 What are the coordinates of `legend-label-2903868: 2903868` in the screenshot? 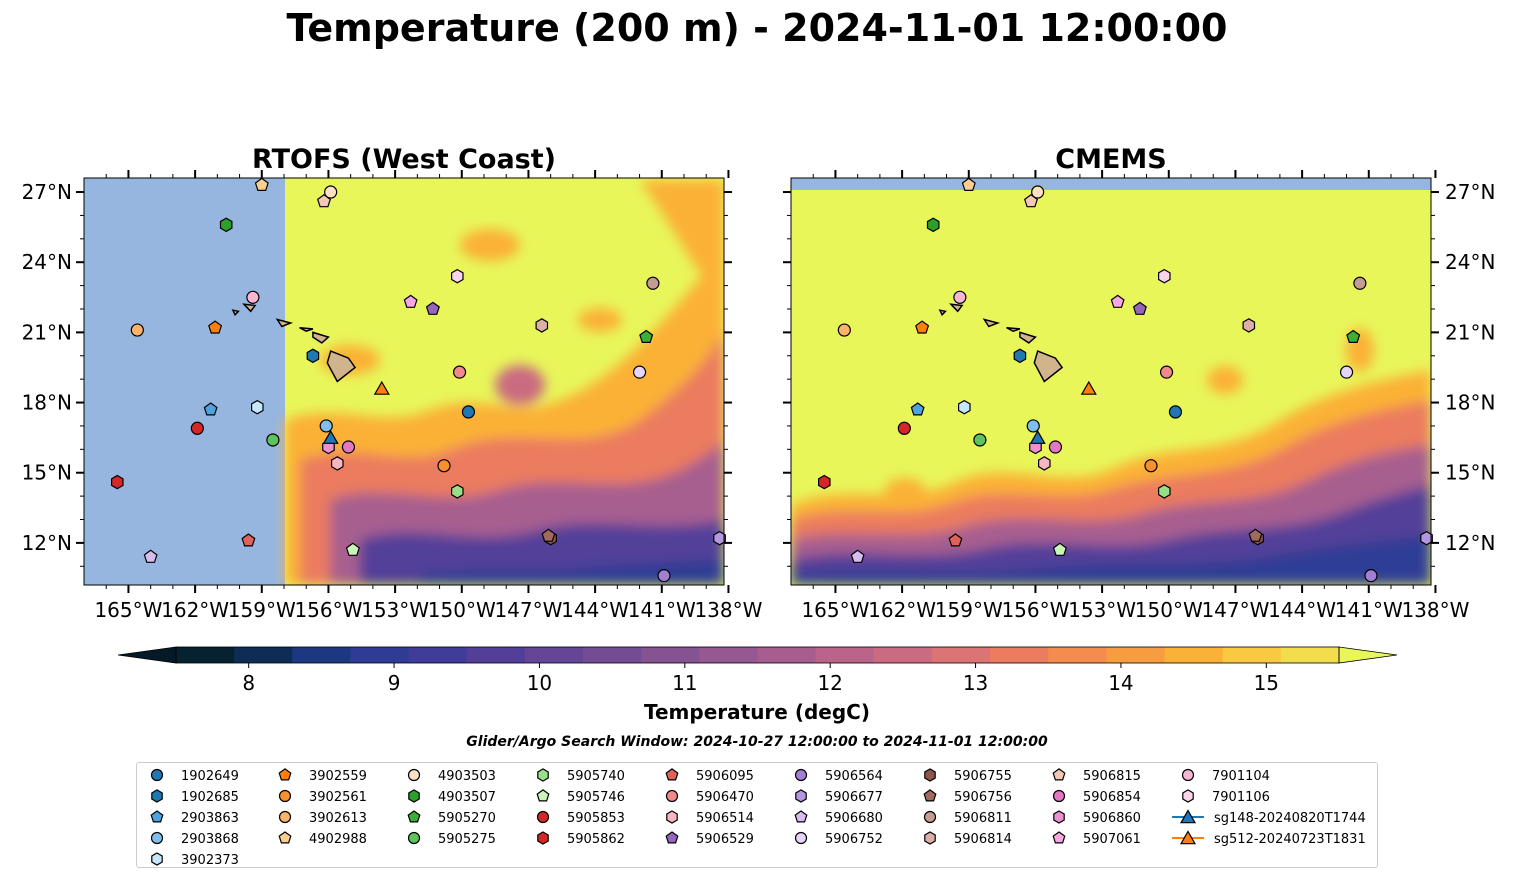 It's located at (210, 839).